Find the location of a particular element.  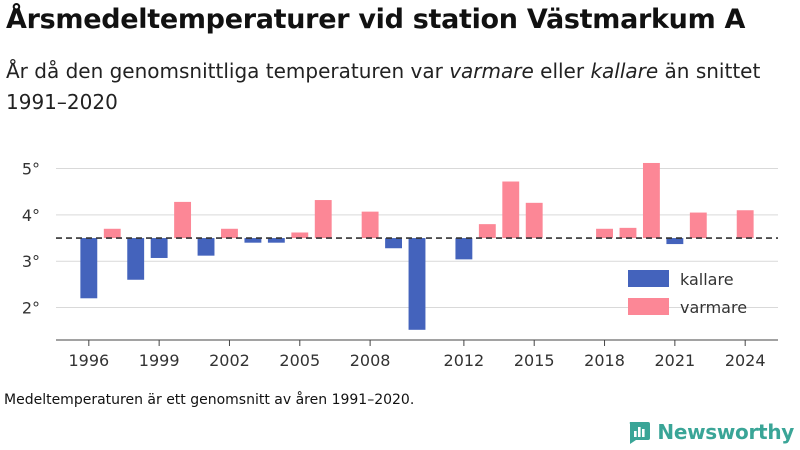

x-tick-label: 2024 is located at coordinates (745, 360).